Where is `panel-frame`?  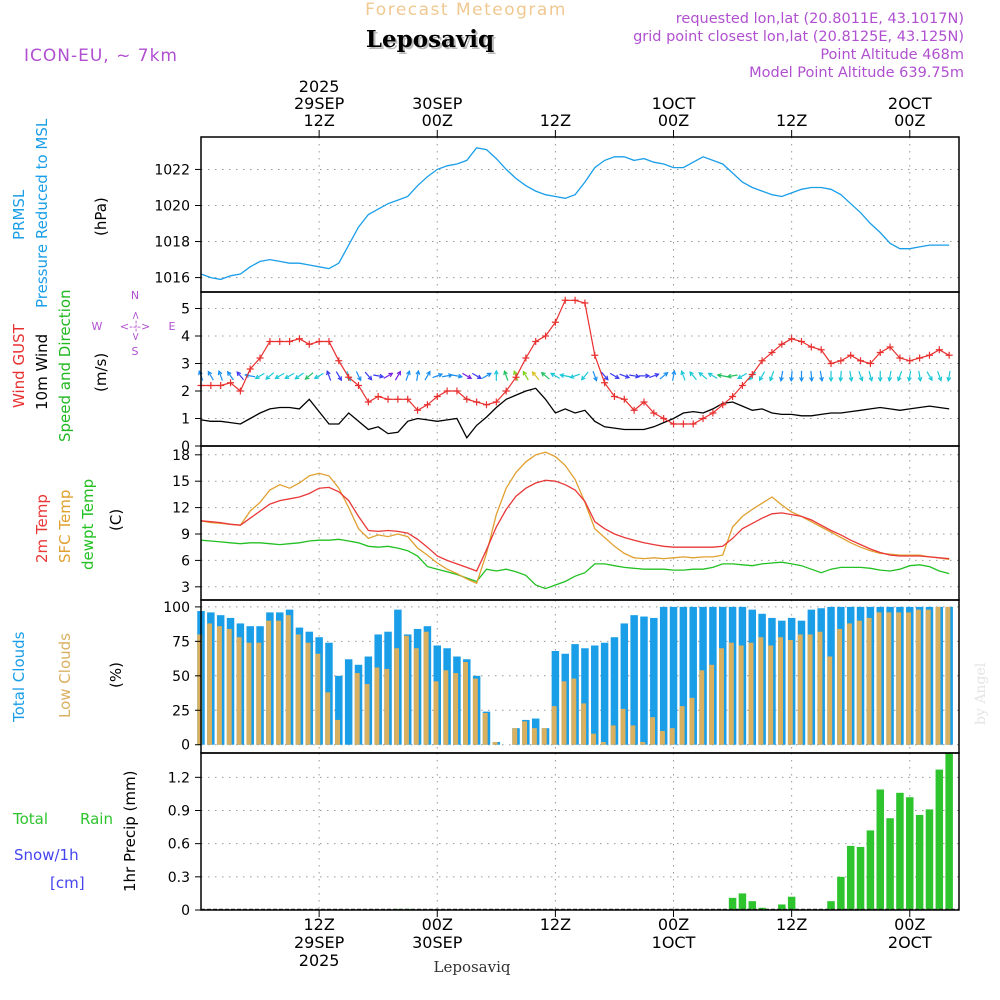 panel-frame is located at coordinates (580, 214).